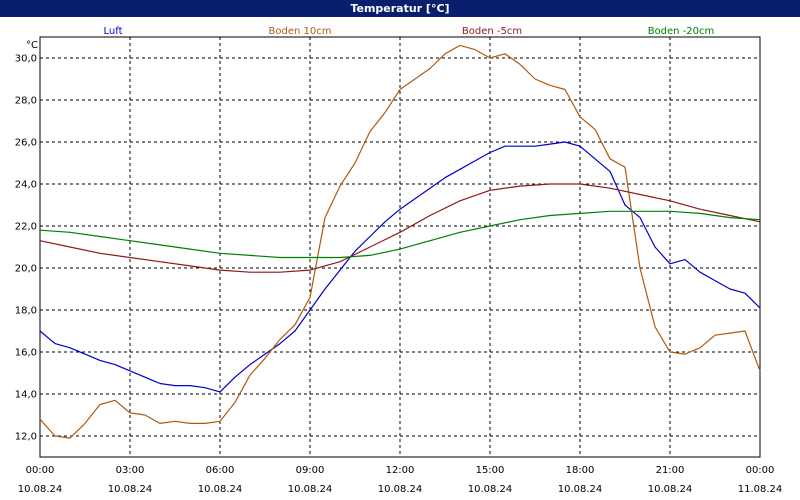 This screenshot has height=500, width=800. I want to click on x-tick-time: 15:00, so click(490, 470).